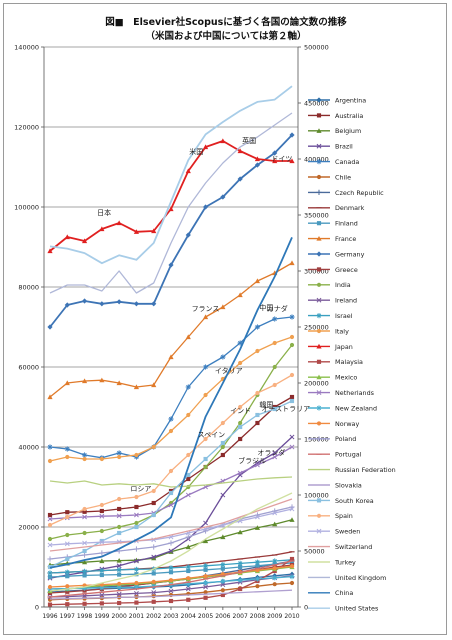 Image resolution: width=452 pixels, height=640 pixels. What do you see at coordinates (354, 501) in the screenshot?
I see `legend-label: South Korea` at bounding box center [354, 501].